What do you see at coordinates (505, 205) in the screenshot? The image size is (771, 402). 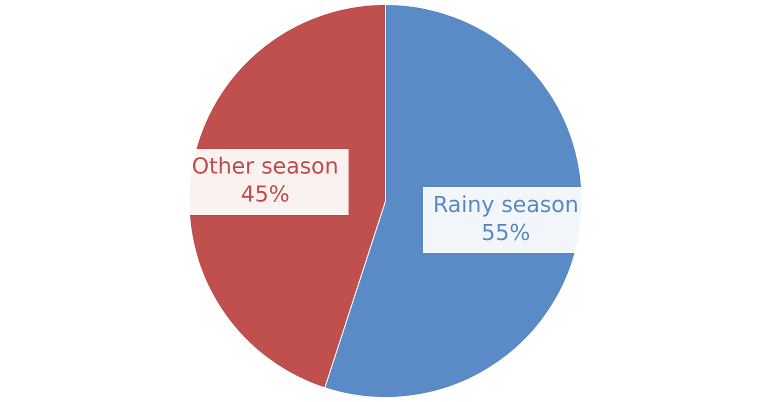 I see `slice-label: Rainy season` at bounding box center [505, 205].